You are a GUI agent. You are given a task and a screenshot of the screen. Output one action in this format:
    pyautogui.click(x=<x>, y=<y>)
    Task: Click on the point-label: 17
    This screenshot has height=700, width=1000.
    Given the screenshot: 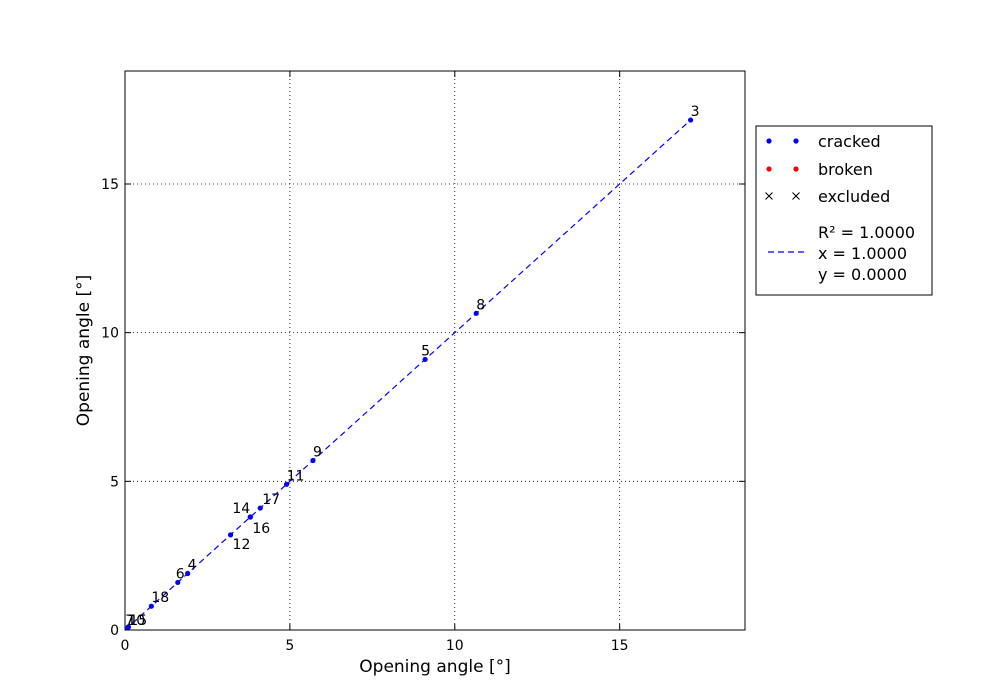 What is the action you would take?
    pyautogui.click(x=271, y=500)
    